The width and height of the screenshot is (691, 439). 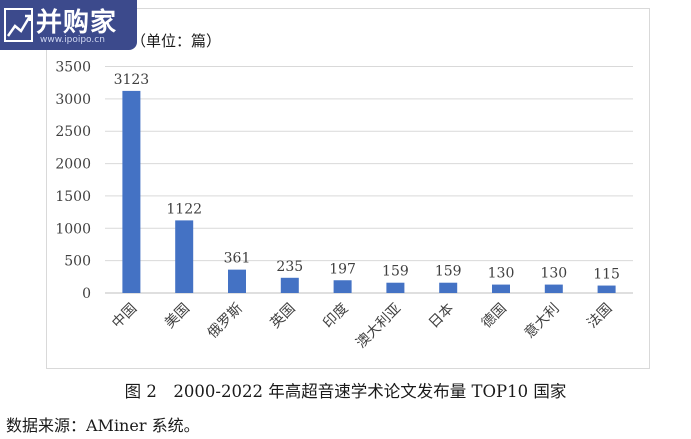 What do you see at coordinates (184, 209) in the screenshot?
I see `data-label: 1122` at bounding box center [184, 209].